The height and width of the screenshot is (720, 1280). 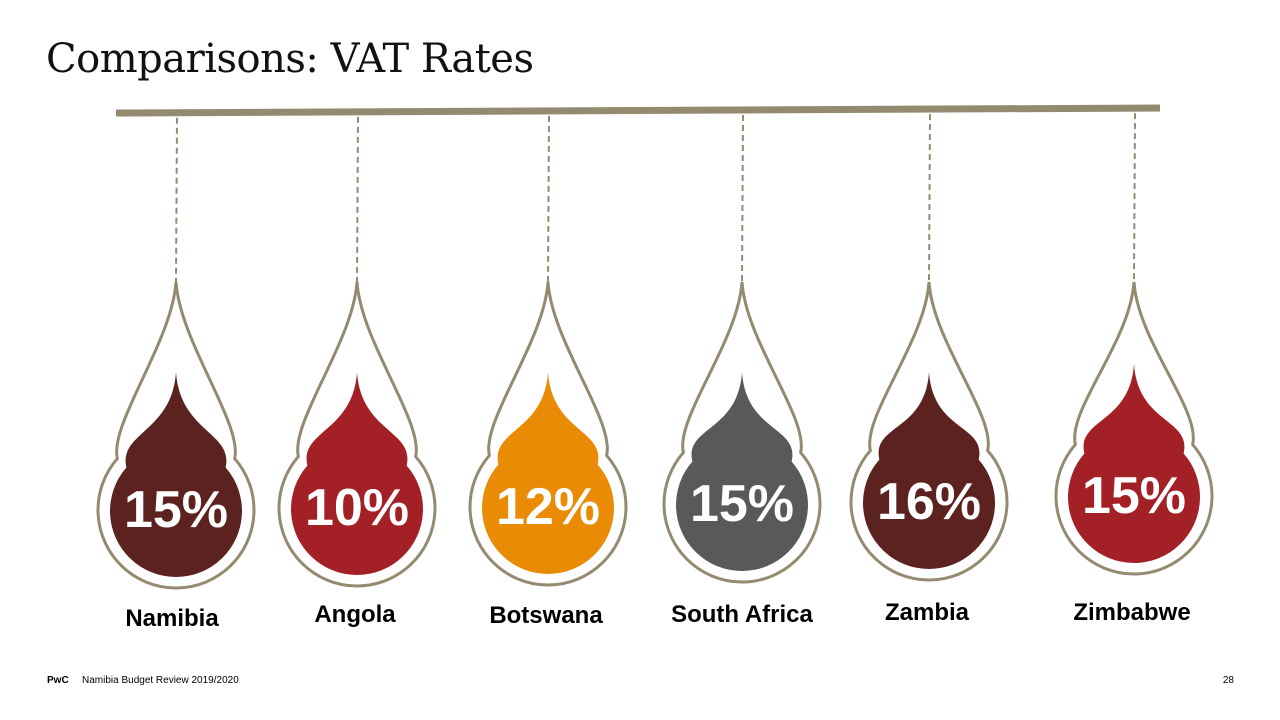 I want to click on value-label: 16%, so click(x=929, y=502).